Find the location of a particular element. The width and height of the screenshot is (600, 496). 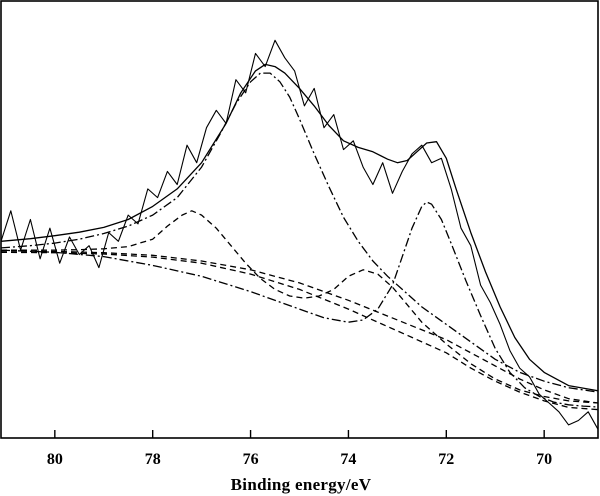

x-tick-label: 80 is located at coordinates (55, 459).